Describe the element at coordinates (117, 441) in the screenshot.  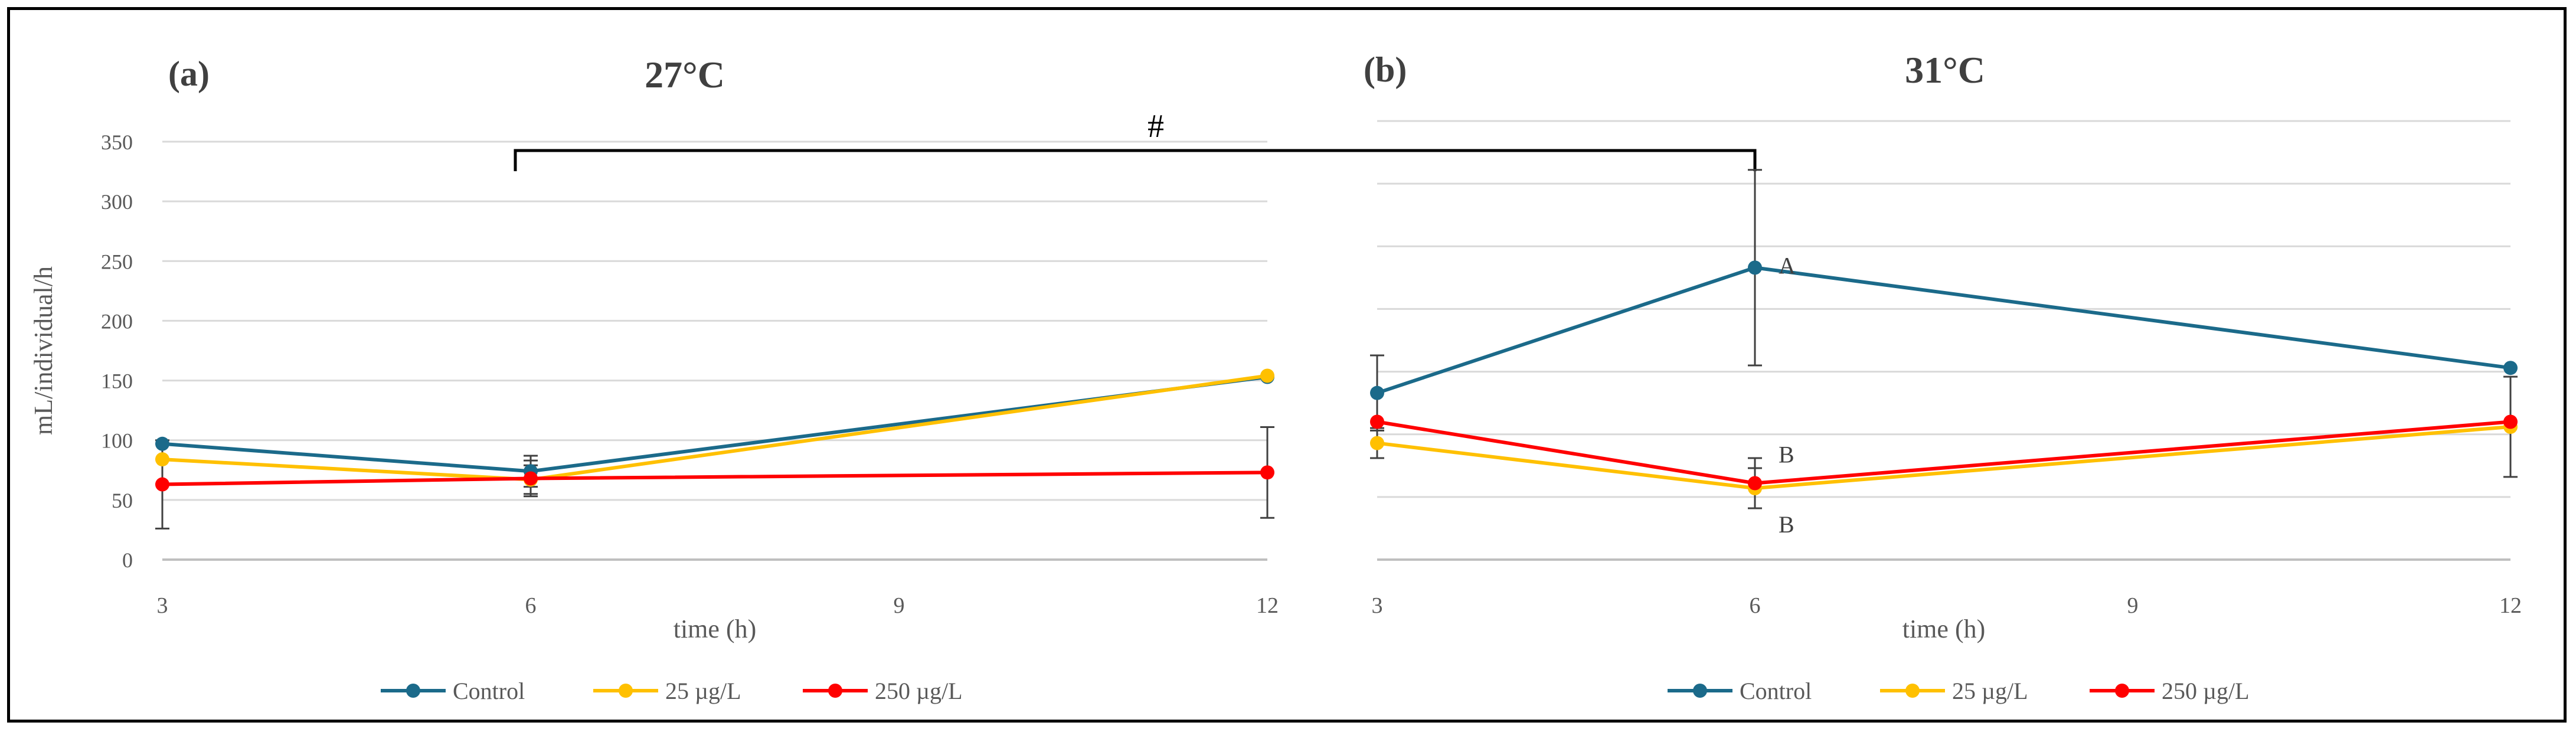
I see `y-tick-label: 100` at that location.